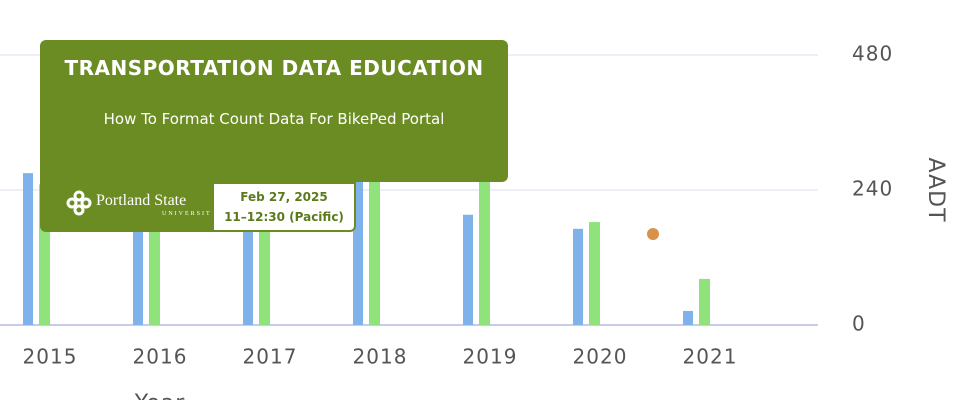 This screenshot has width=960, height=400. Describe the element at coordinates (160, 395) in the screenshot. I see `x-axis-label: Year` at that location.